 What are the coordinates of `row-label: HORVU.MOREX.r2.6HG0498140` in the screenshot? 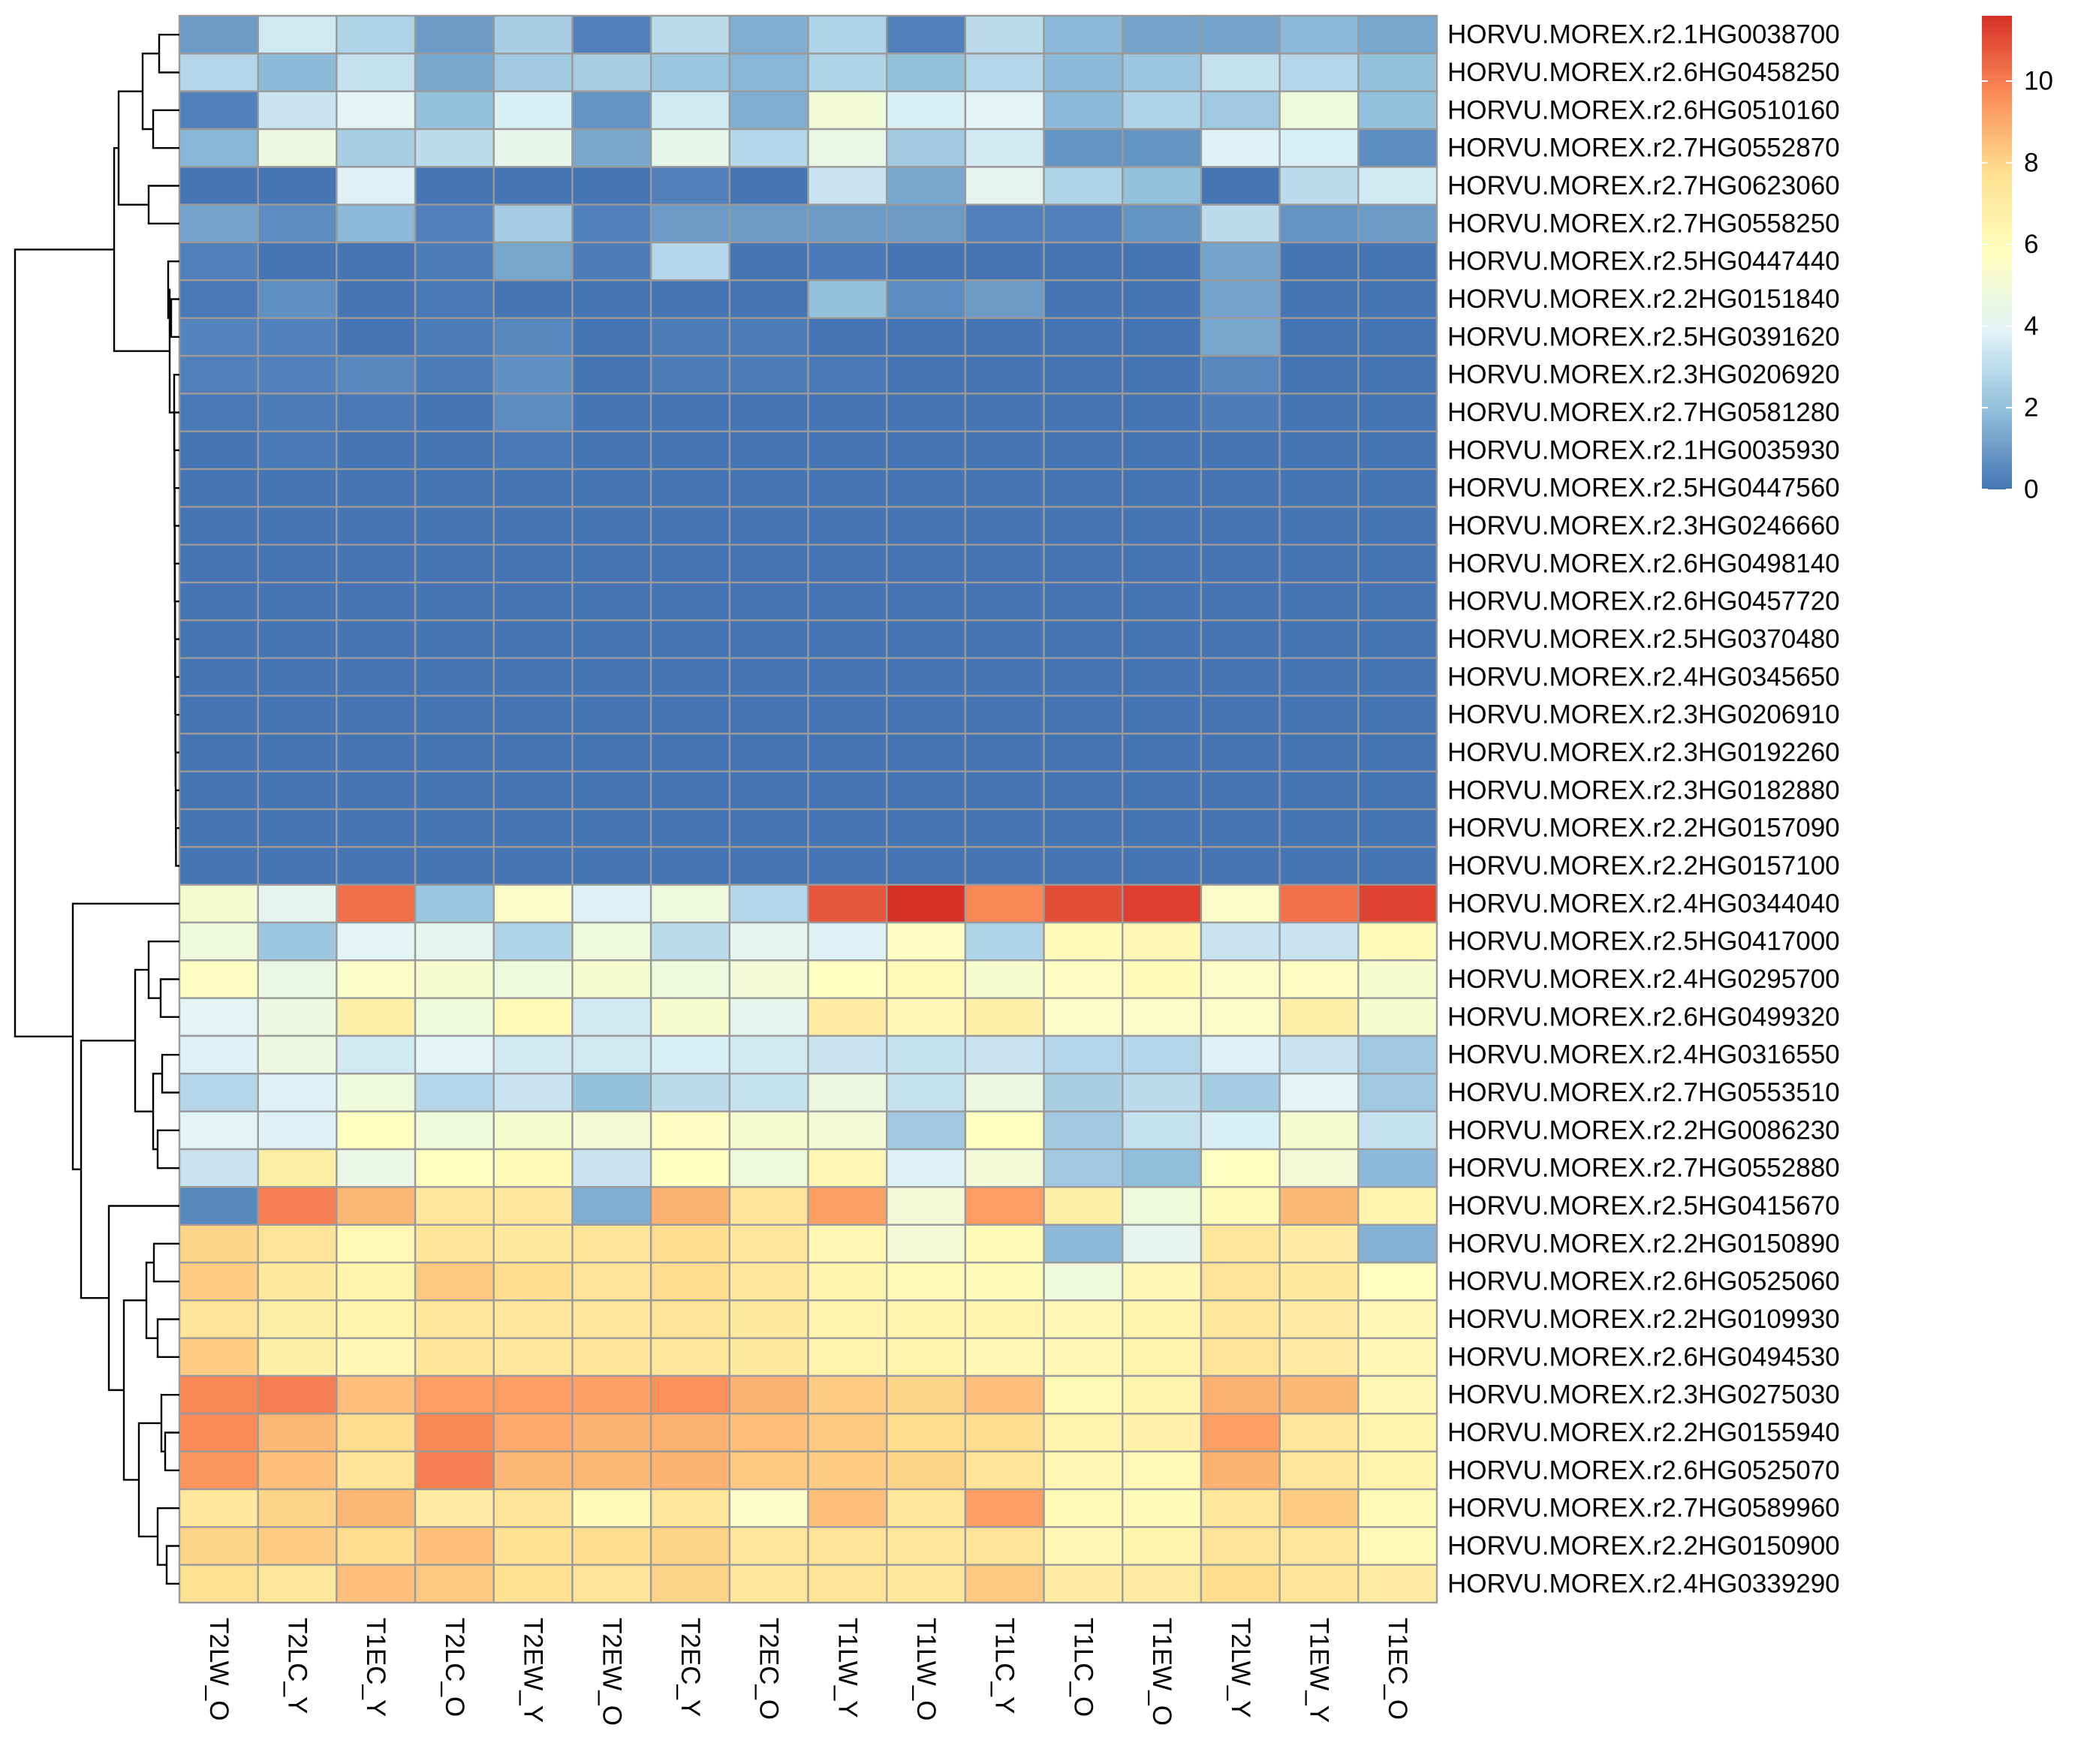 It's located at (1644, 563).